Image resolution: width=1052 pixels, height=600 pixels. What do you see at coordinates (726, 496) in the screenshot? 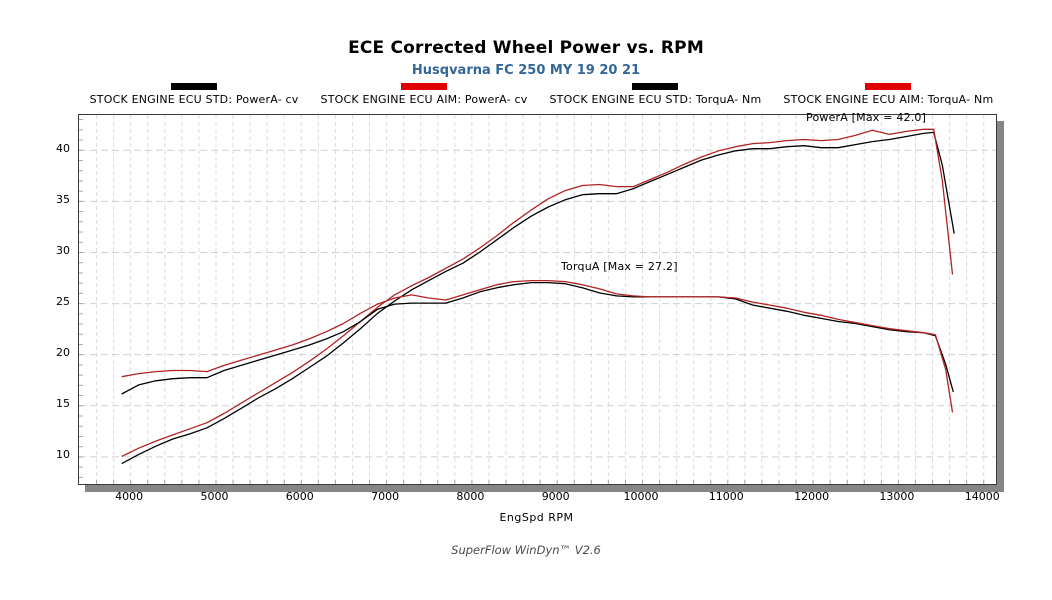
I see `x-tick-label: 11000` at bounding box center [726, 496].